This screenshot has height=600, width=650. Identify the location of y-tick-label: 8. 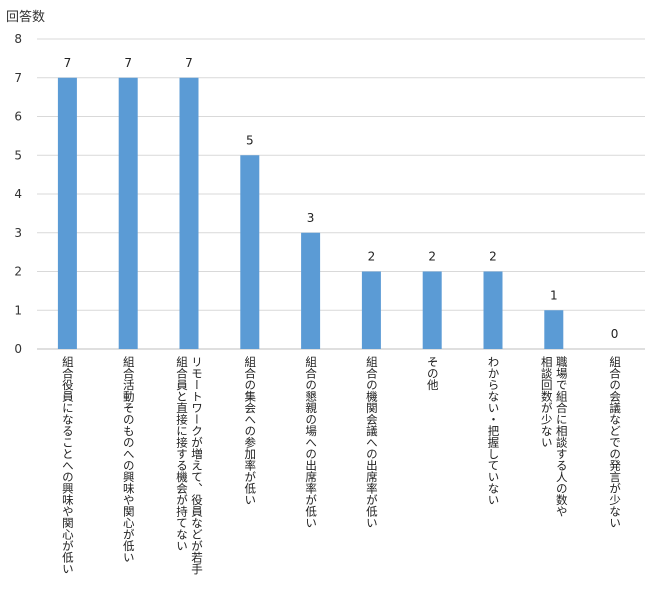
(18, 39).